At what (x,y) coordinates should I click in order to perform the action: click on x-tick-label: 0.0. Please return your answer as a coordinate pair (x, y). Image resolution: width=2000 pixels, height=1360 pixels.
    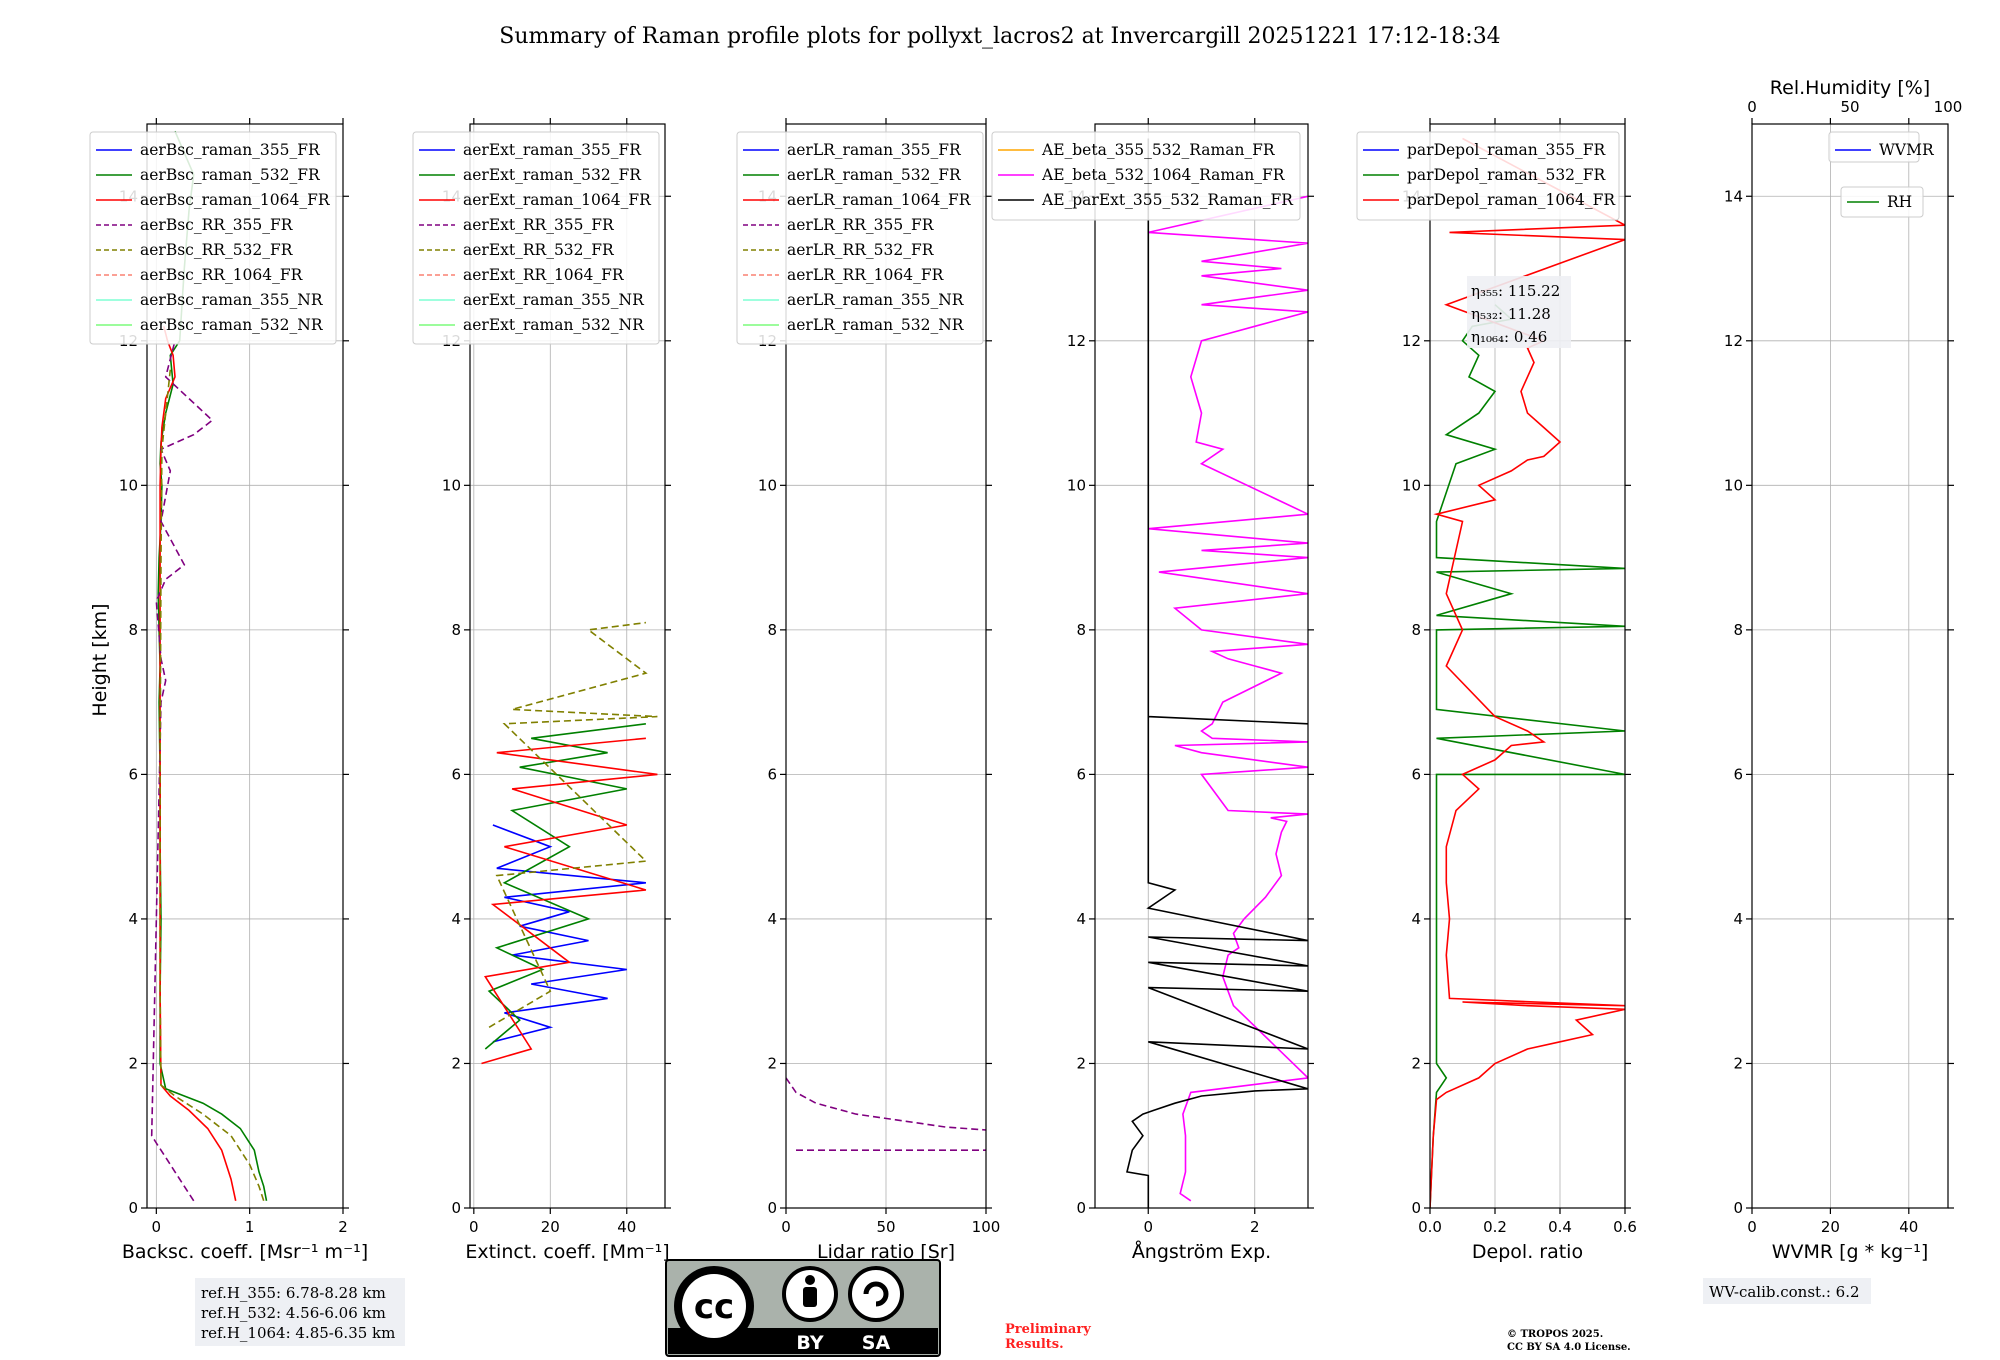
    Looking at the image, I should click on (1430, 1227).